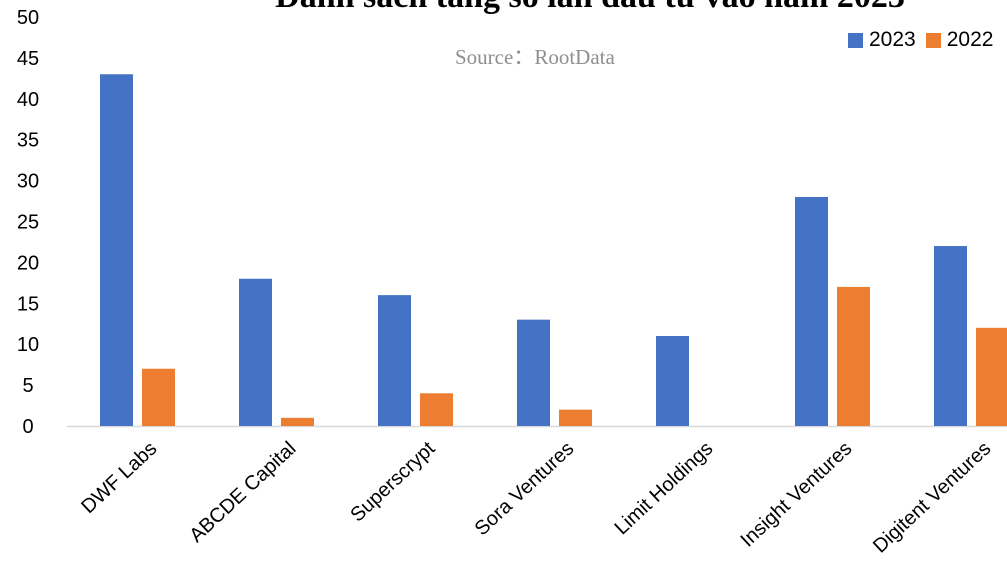 The image size is (1007, 568). I want to click on x-tick-label: Sora Ventures, so click(525, 489).